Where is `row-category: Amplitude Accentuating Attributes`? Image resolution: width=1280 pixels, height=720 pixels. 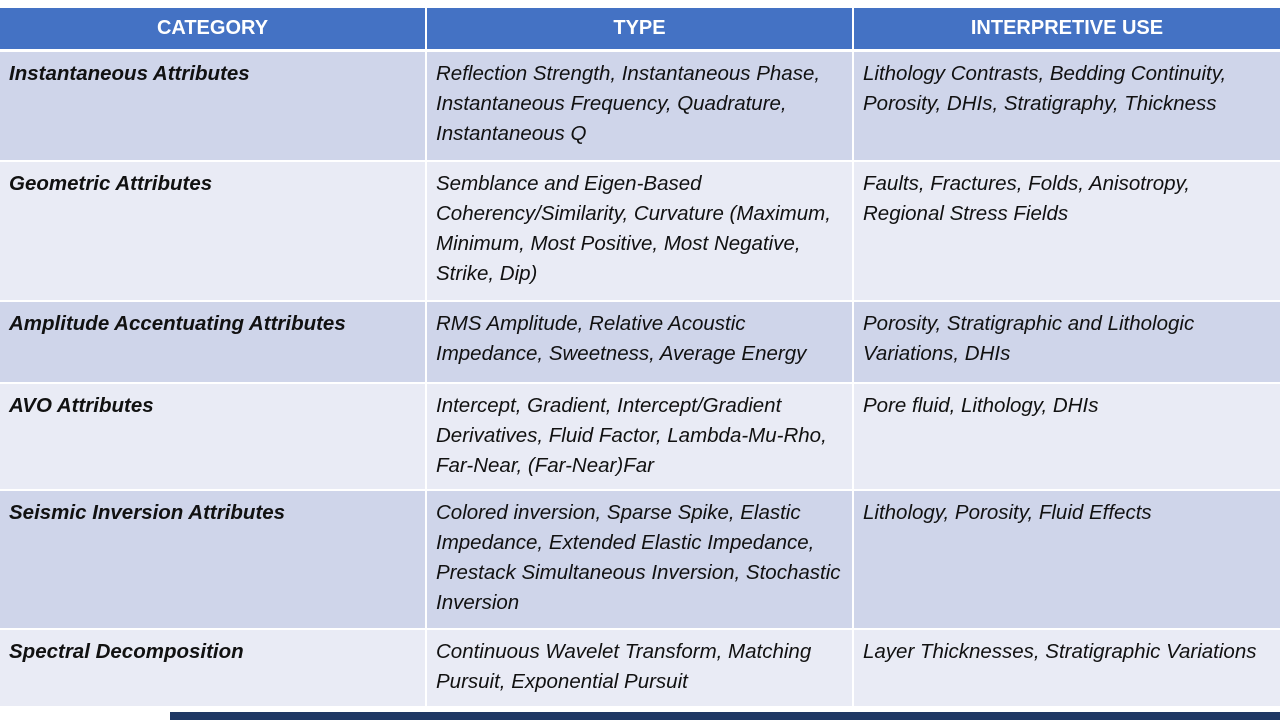
row-category: Amplitude Accentuating Attributes is located at coordinates (213, 342).